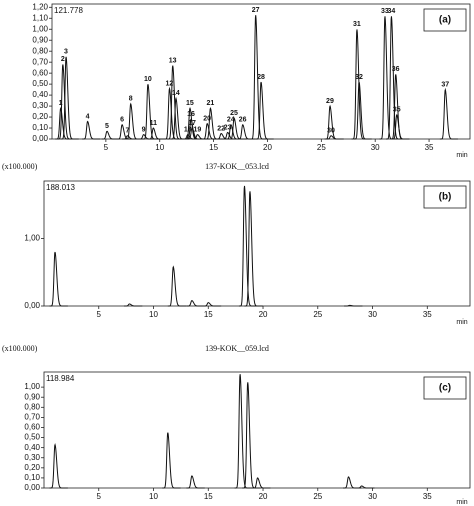  I want to click on peak-label: 14, so click(176, 93).